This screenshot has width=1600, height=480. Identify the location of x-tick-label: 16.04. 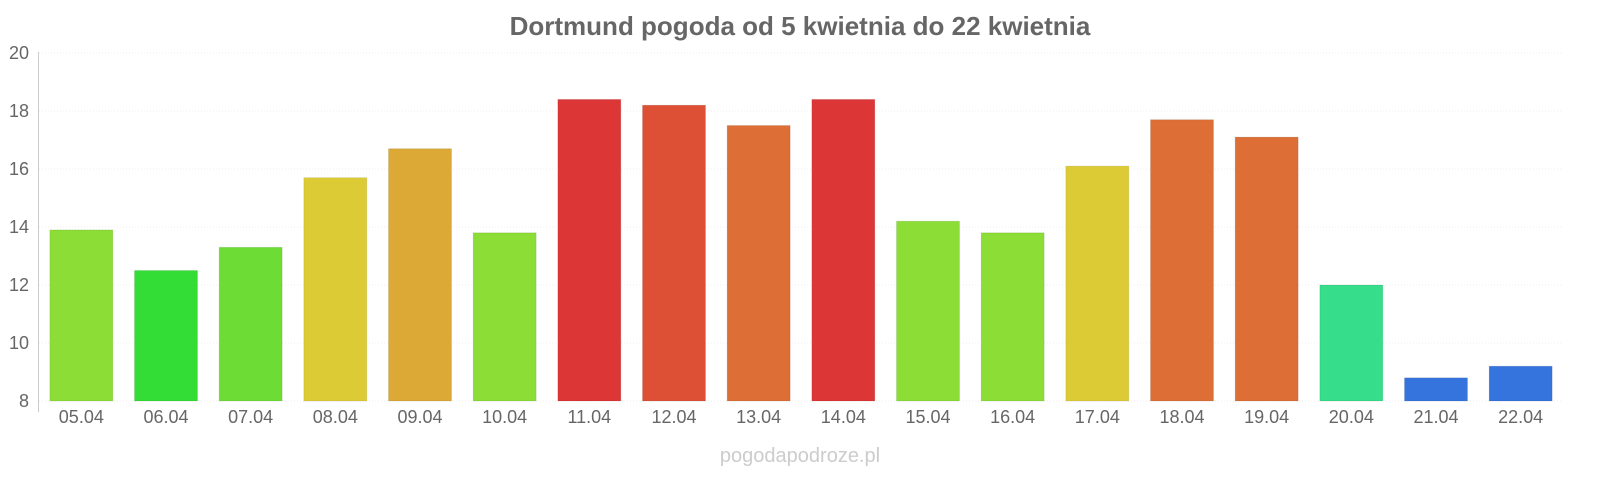
(1012, 417).